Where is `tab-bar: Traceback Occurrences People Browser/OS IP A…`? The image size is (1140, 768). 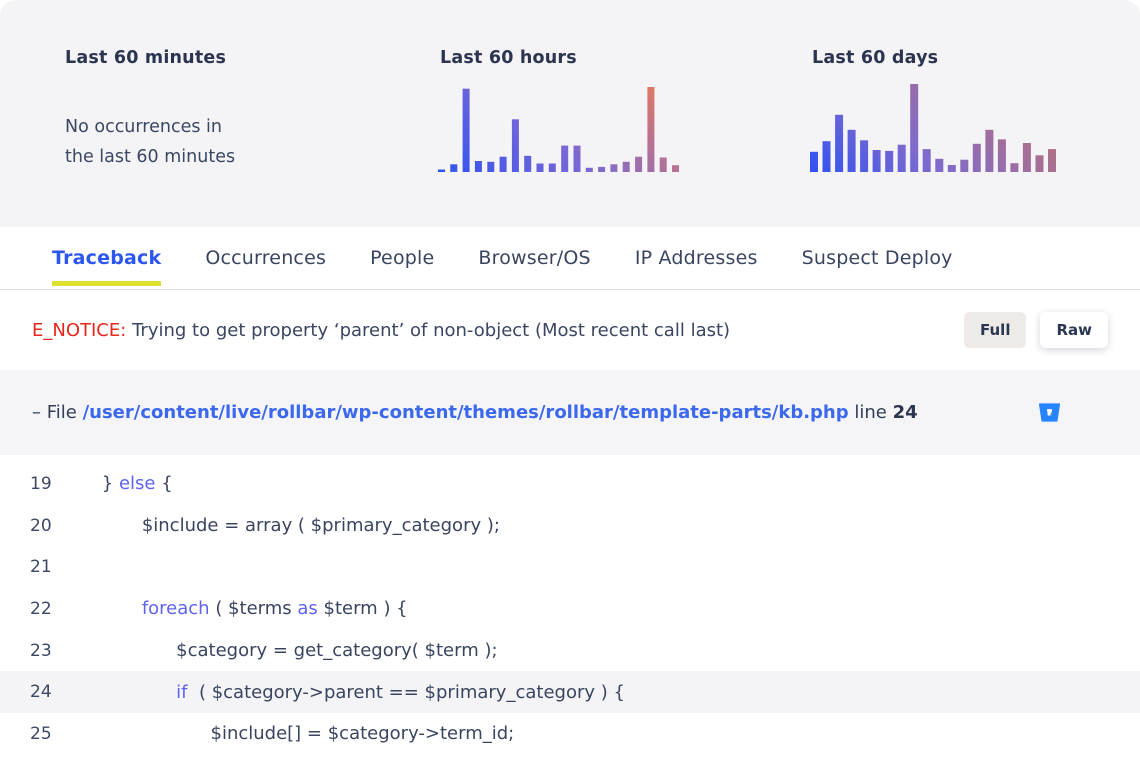 tab-bar: Traceback Occurrences People Browser/OS IP A… is located at coordinates (570, 258).